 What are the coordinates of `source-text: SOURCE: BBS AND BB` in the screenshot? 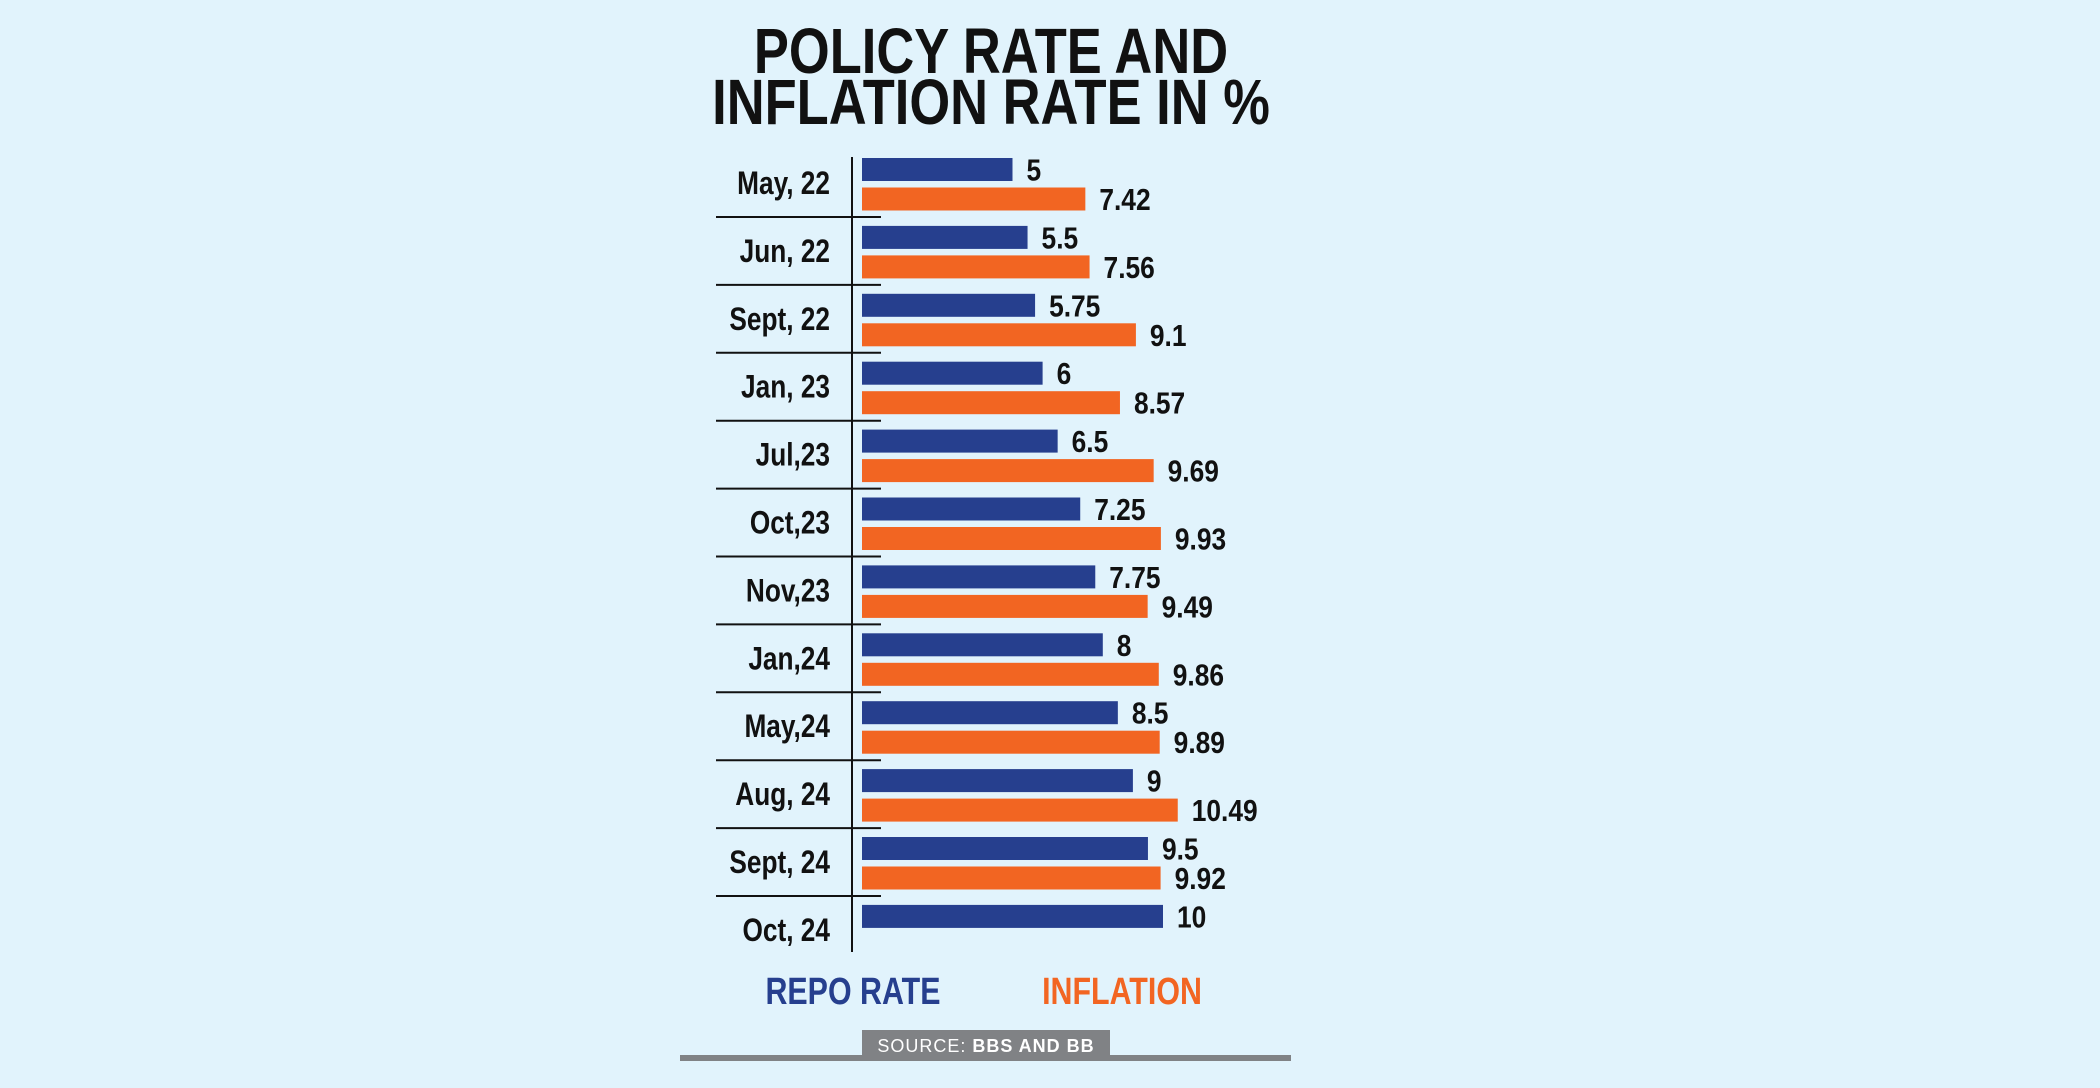 It's located at (985, 1046).